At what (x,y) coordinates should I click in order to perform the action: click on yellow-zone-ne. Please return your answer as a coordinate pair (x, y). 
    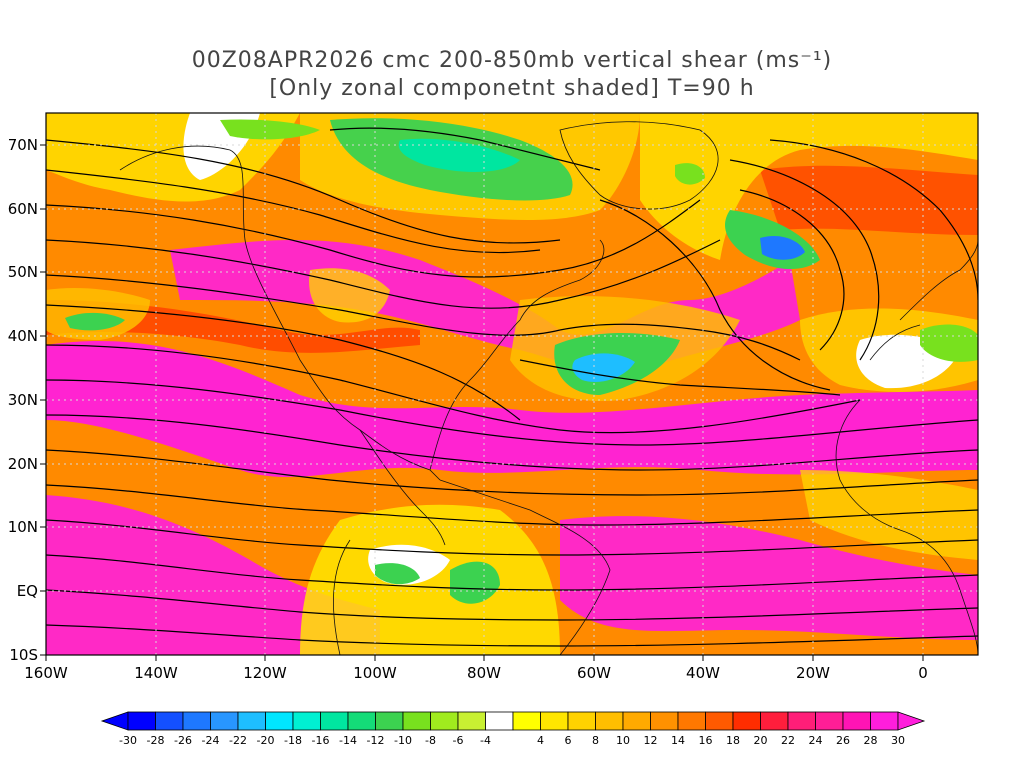
    Looking at the image, I should click on (809, 186).